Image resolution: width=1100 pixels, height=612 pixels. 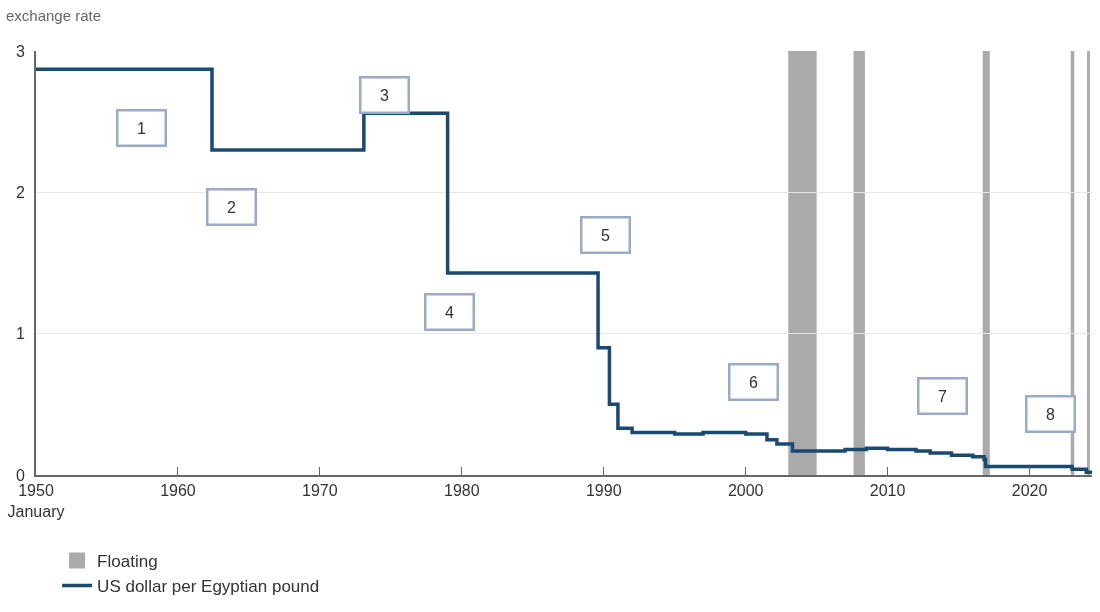 I want to click on x-tick-label: 1990, so click(x=603, y=491).